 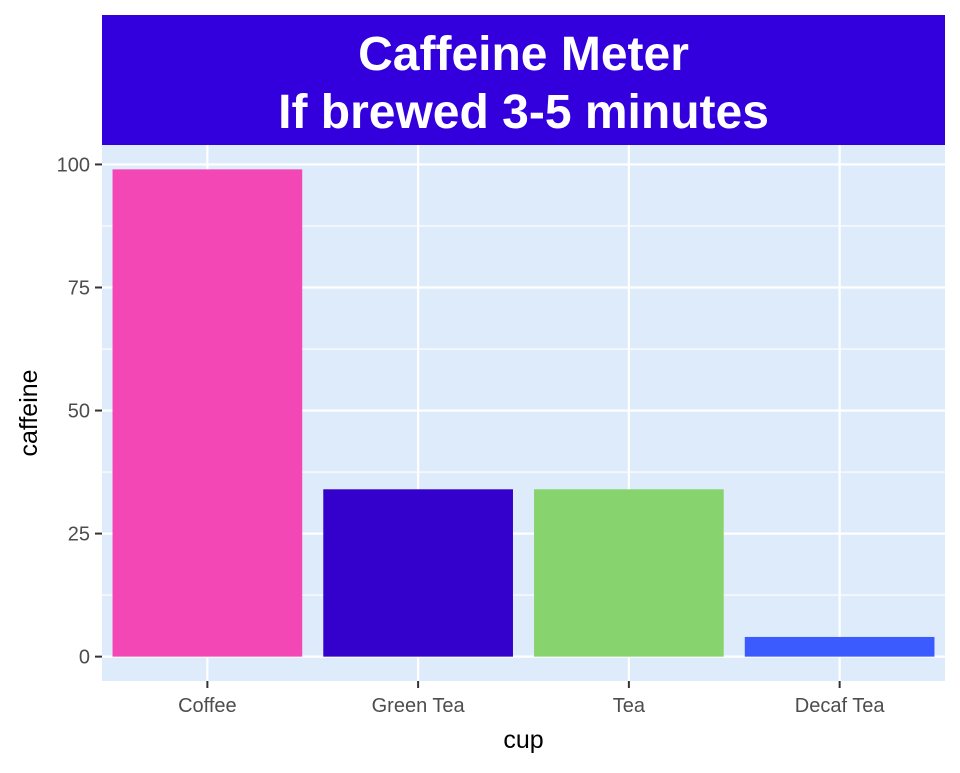 What do you see at coordinates (79, 535) in the screenshot?
I see `y-tick-label: 25` at bounding box center [79, 535].